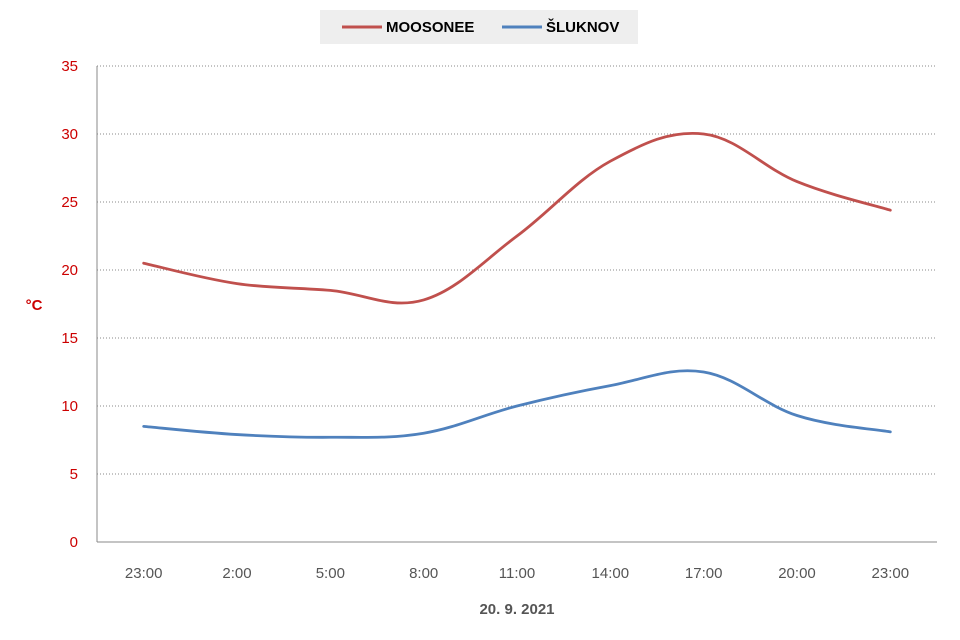 This screenshot has width=960, height=640. Describe the element at coordinates (69, 270) in the screenshot. I see `y-tick-label: 20` at that location.